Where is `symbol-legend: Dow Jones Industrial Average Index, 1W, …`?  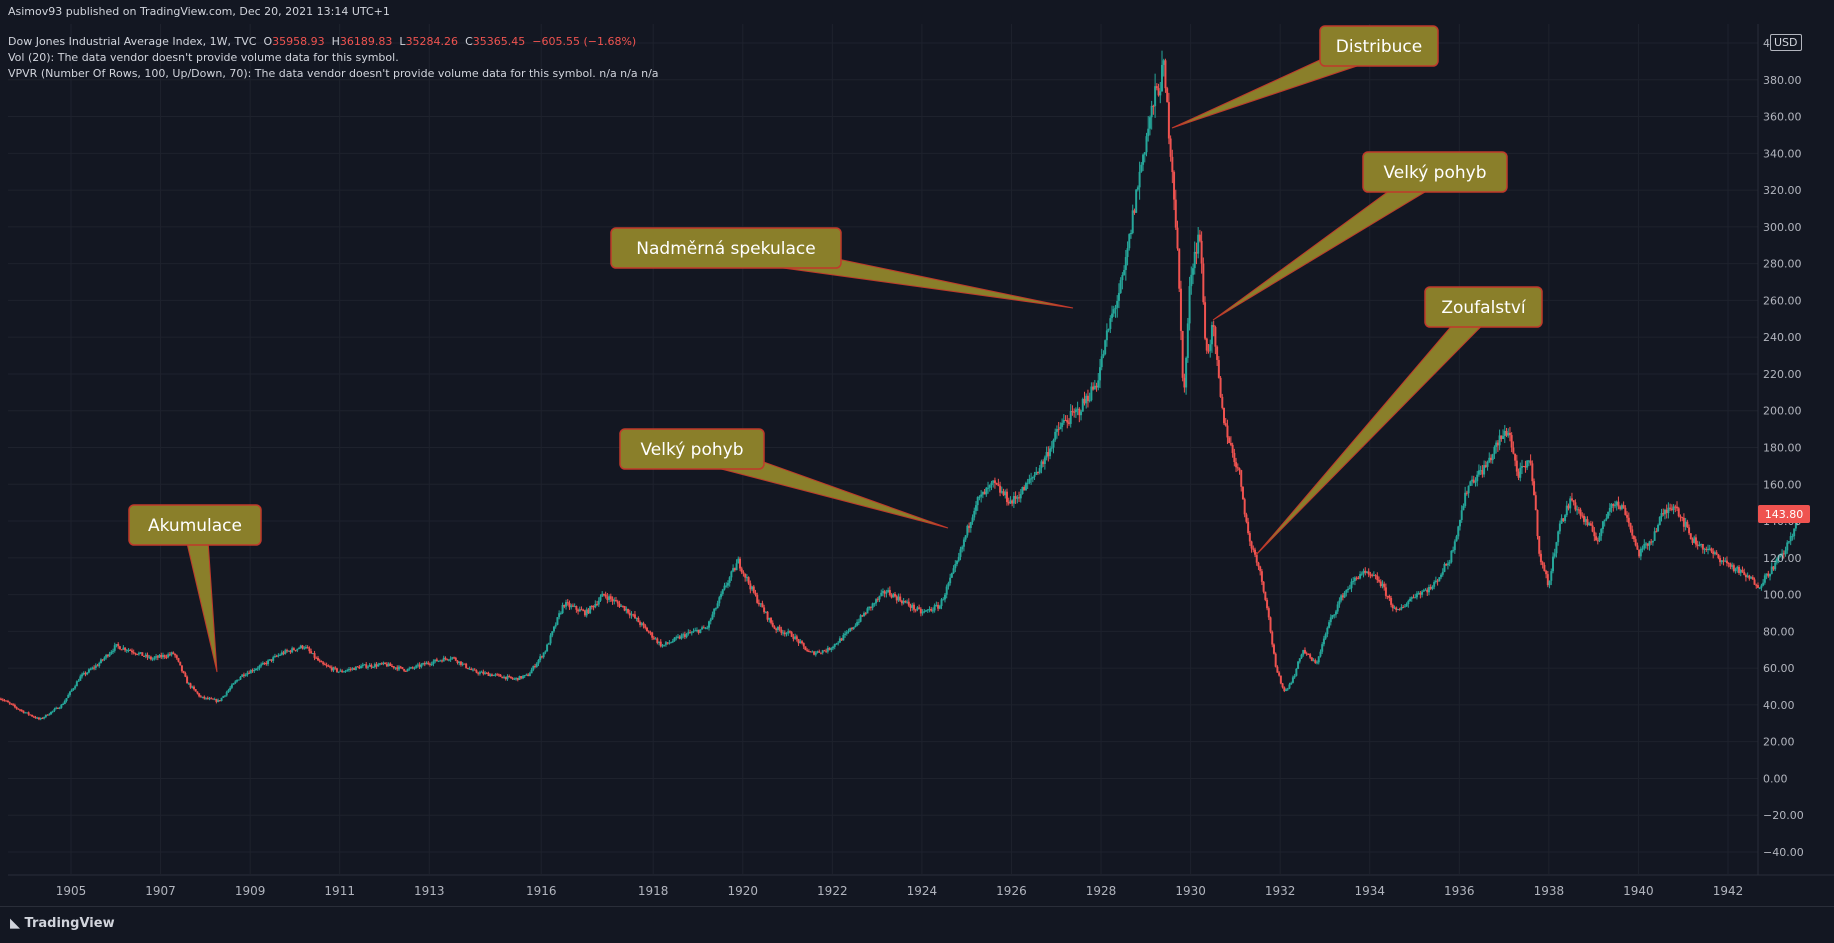
symbol-legend: Dow Jones Industrial Average Index, 1W, … is located at coordinates (322, 42).